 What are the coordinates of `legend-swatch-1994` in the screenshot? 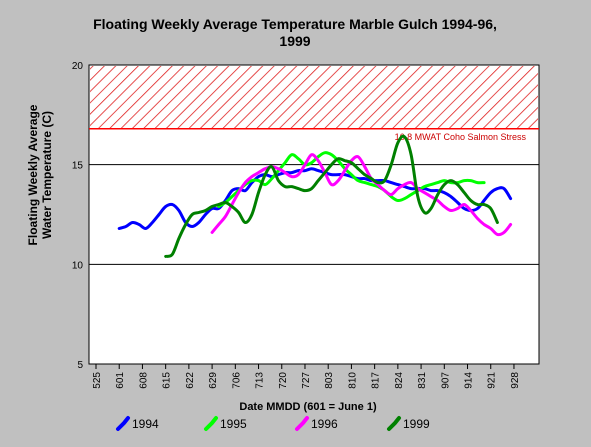 It's located at (123, 423).